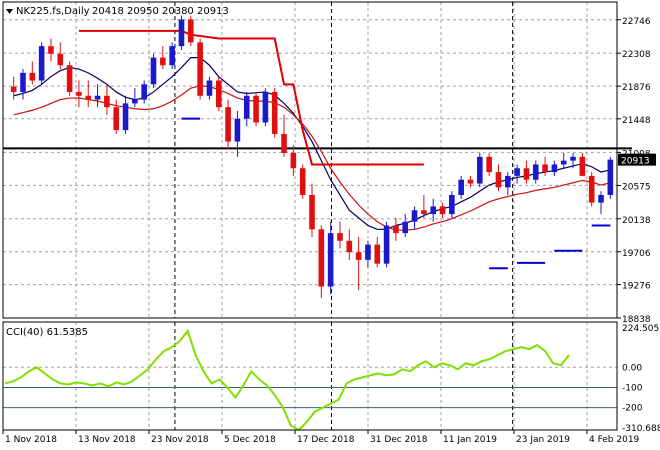 The height and width of the screenshot is (450, 660). I want to click on price-tick-label: 19706, so click(636, 254).